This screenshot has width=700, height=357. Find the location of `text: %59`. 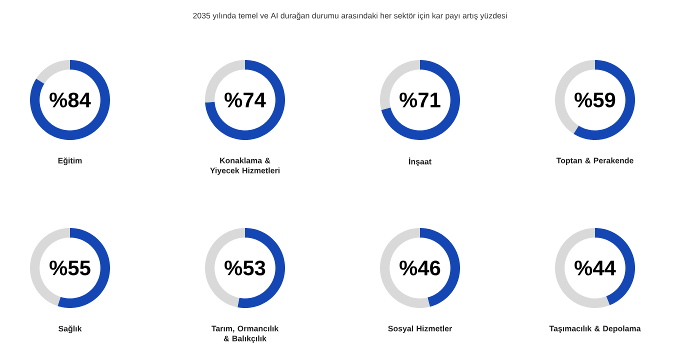

text: %59 is located at coordinates (595, 100).